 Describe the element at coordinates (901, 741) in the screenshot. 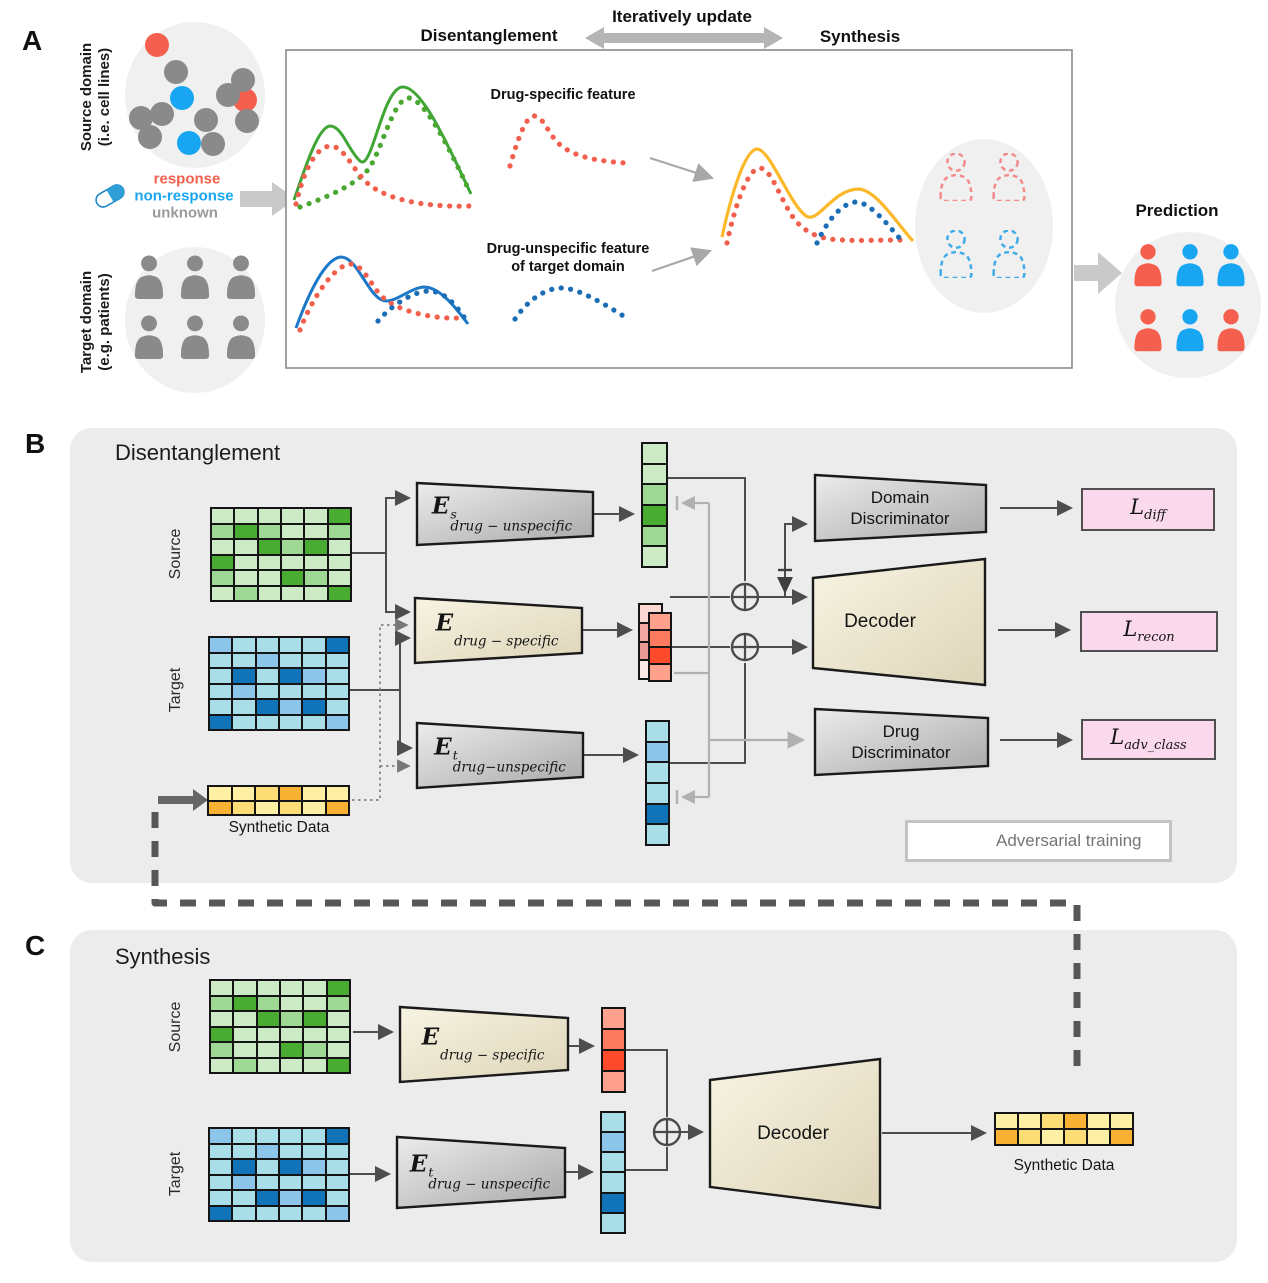

I see `drug-discriminator-label: Drug Discriminator` at that location.